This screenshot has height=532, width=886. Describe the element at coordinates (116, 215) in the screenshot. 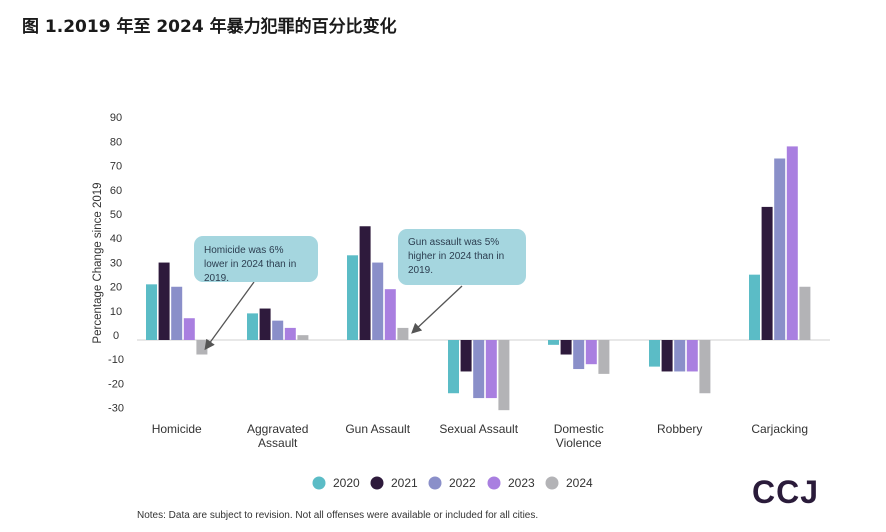

I see `y-tick-label: 50` at that location.